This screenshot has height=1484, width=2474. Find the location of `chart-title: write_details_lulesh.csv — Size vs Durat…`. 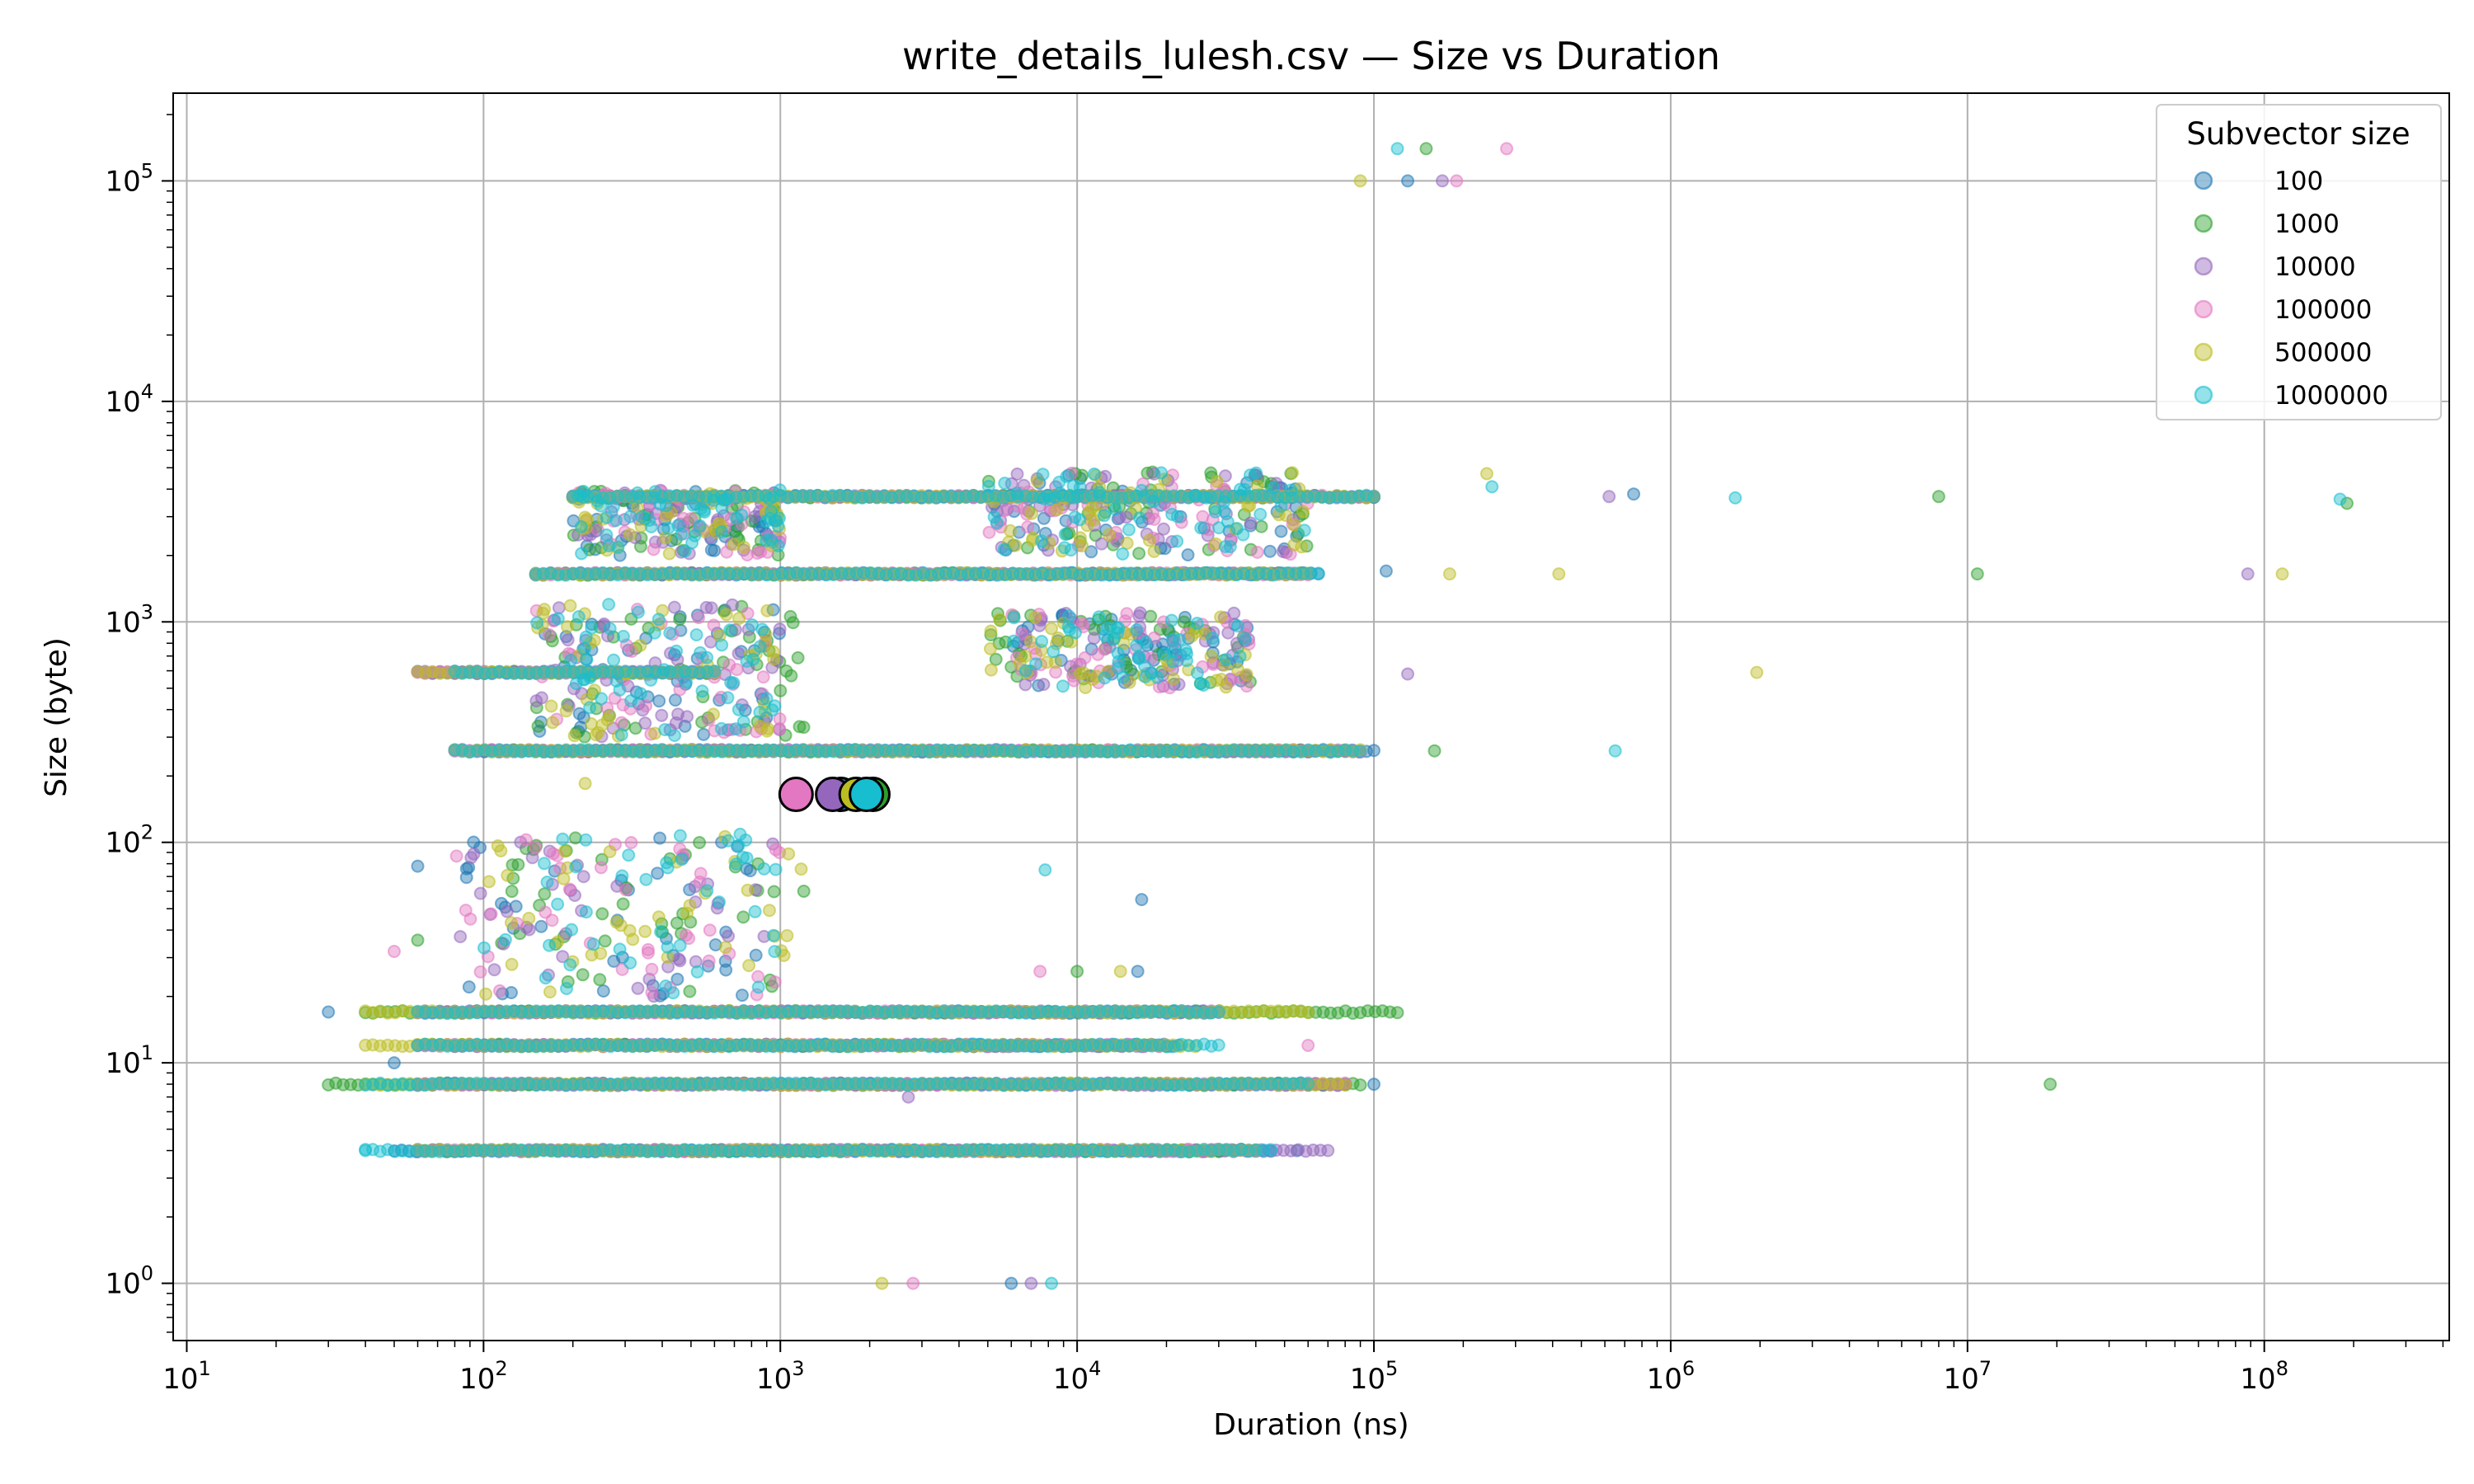

chart-title: write_details_lulesh.csv — Size vs Durat… is located at coordinates (1311, 56).